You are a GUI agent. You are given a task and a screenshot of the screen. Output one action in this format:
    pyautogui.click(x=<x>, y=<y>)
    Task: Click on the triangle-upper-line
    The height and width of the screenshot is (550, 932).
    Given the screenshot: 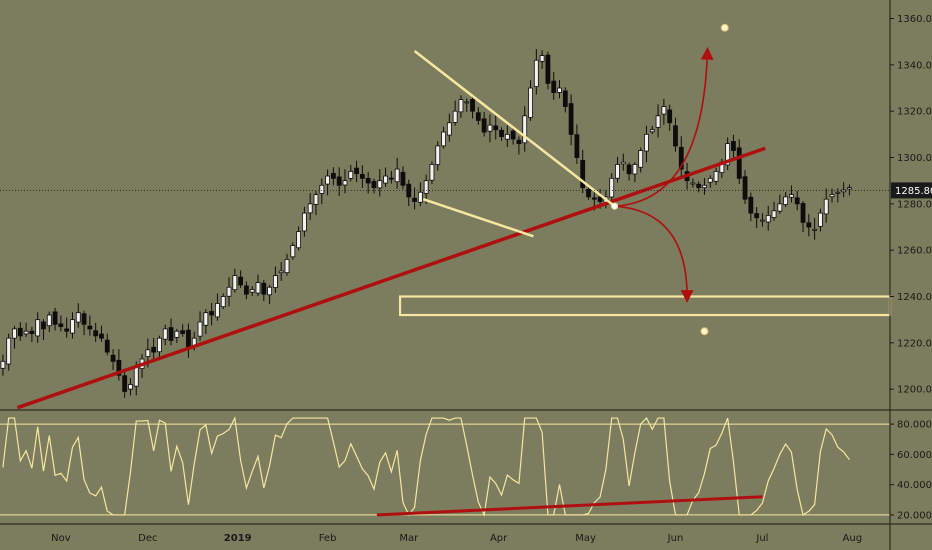 What is the action you would take?
    pyautogui.click(x=514, y=128)
    